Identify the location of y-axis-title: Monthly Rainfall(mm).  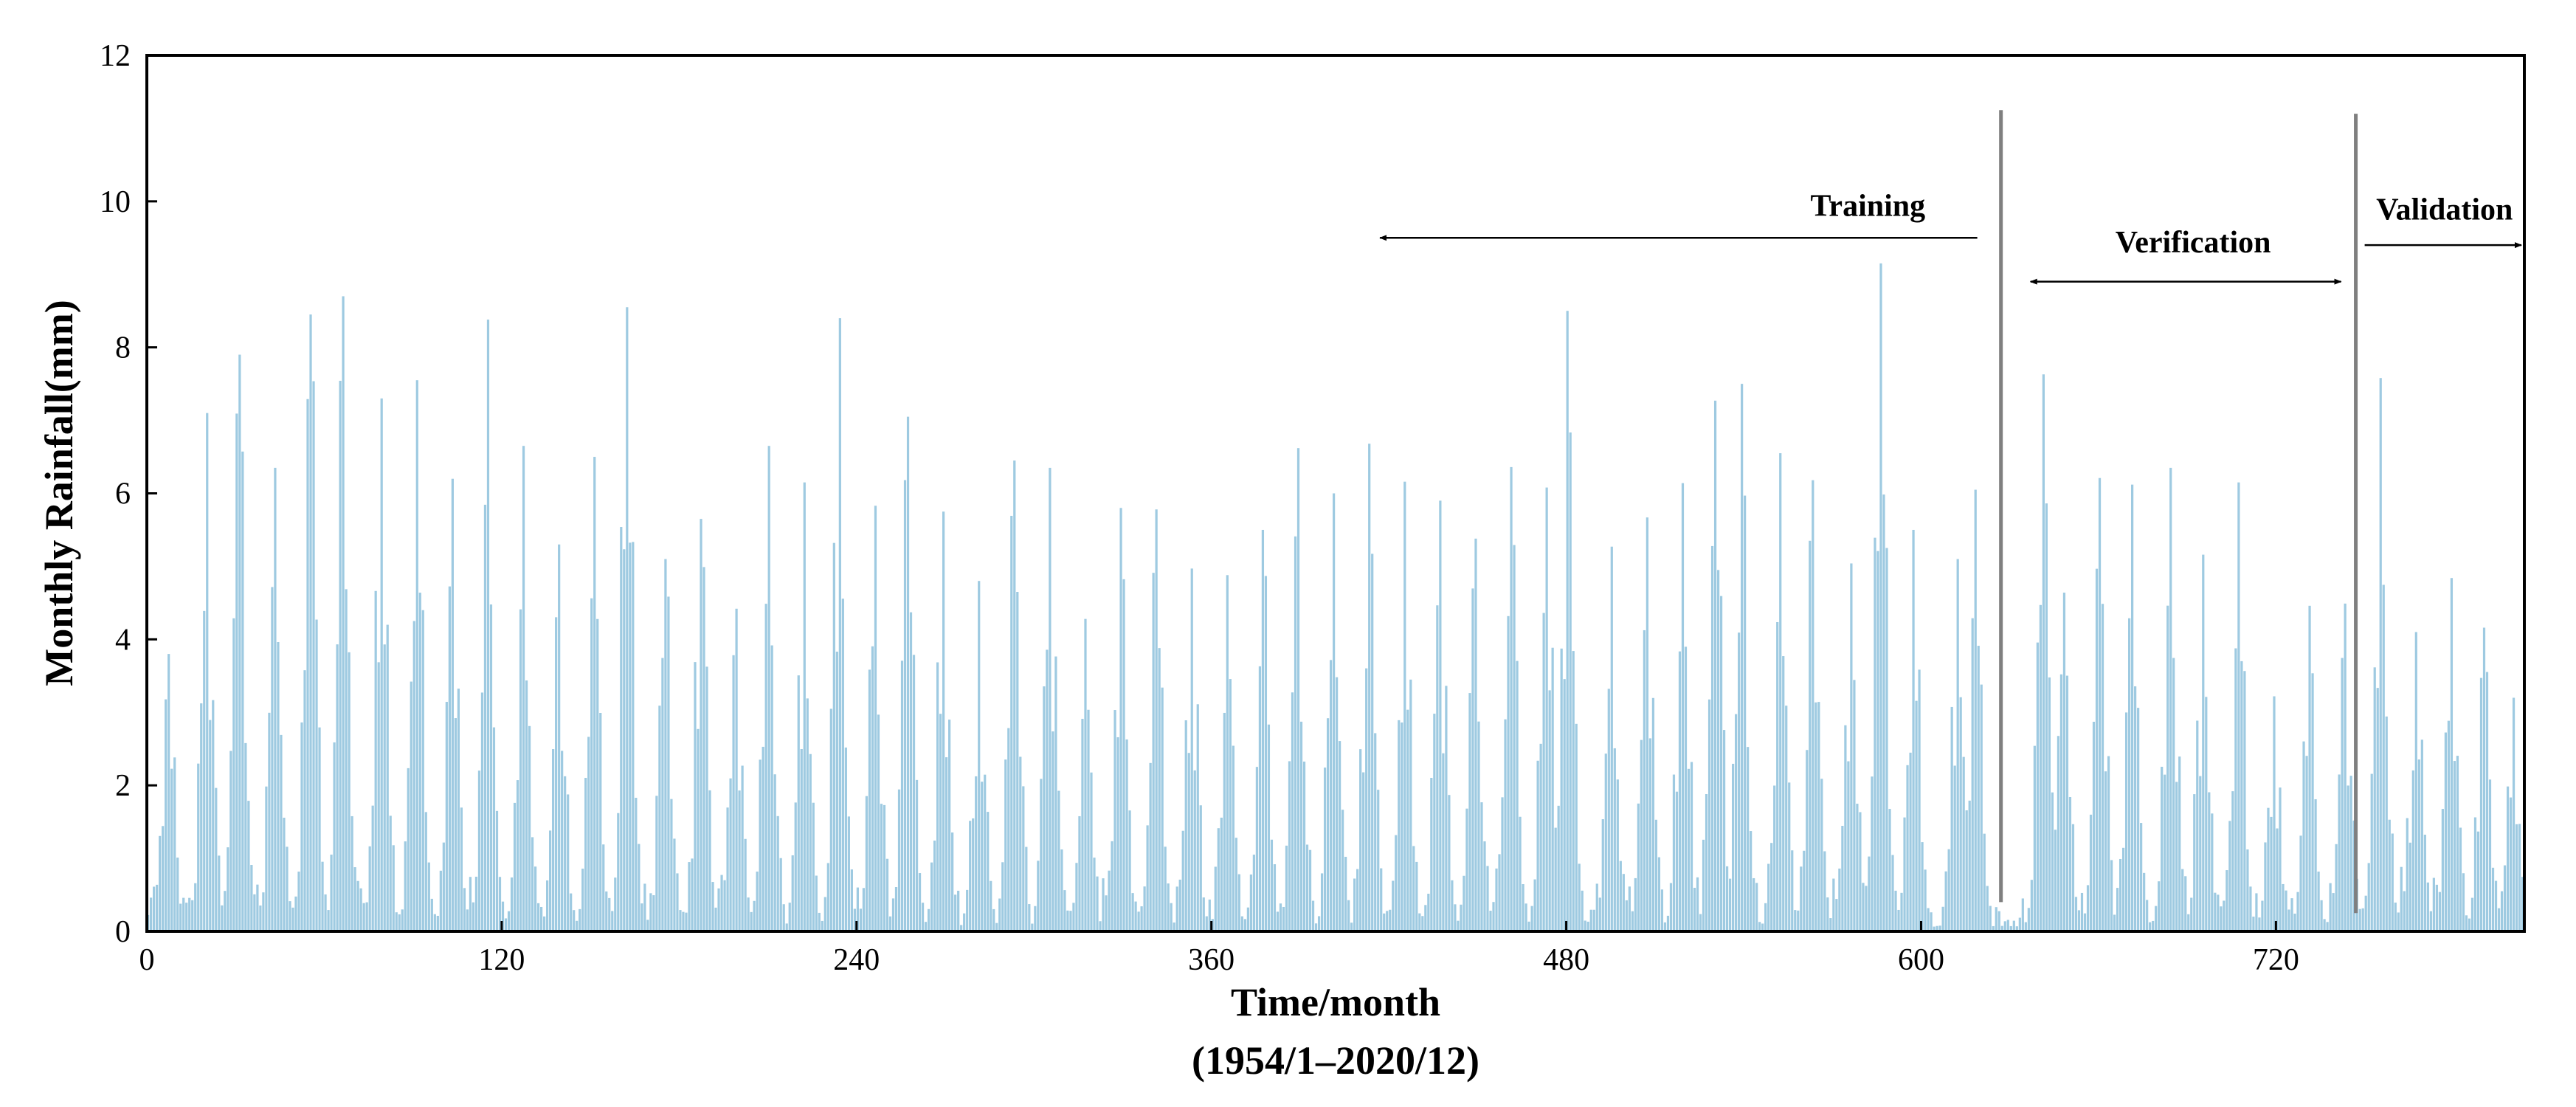
(59, 493).